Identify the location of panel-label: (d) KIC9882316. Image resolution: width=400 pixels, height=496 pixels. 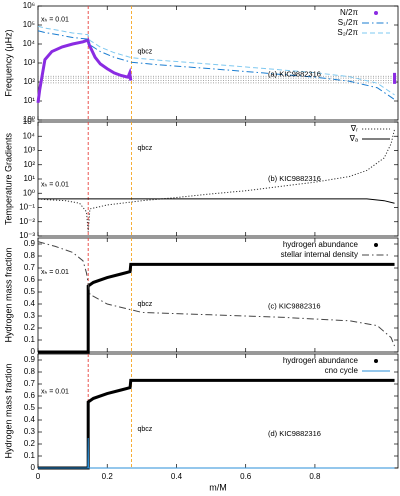
(294, 433).